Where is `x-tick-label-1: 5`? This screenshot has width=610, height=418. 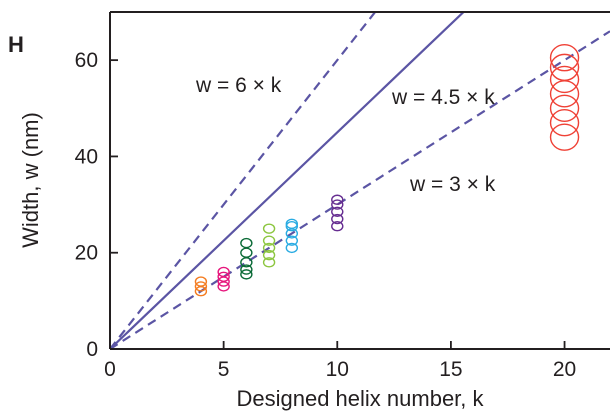
x-tick-label-1: 5 is located at coordinates (224, 369).